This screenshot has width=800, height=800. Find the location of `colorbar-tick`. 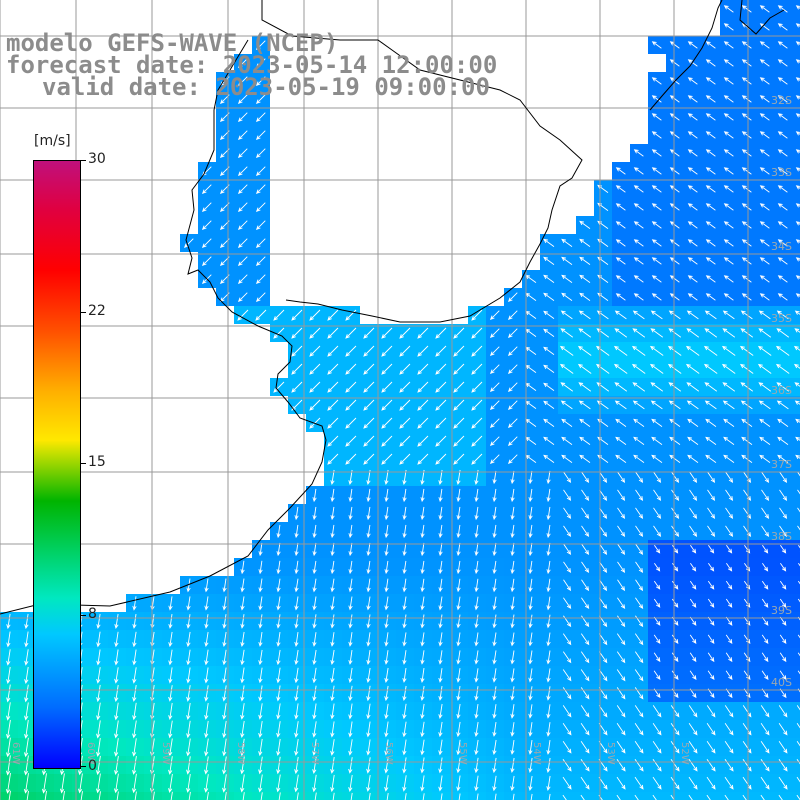

colorbar-tick is located at coordinates (83, 160).